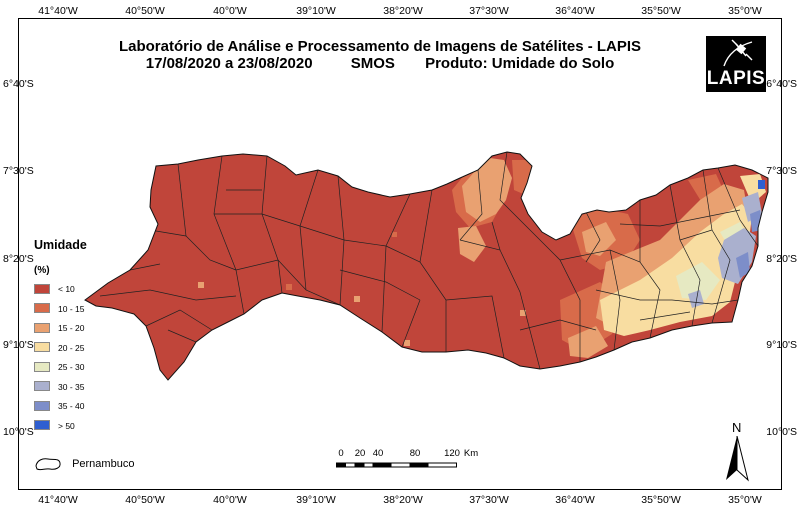  Describe the element at coordinates (71, 386) in the screenshot. I see `legend-label: 30 - 35` at that location.